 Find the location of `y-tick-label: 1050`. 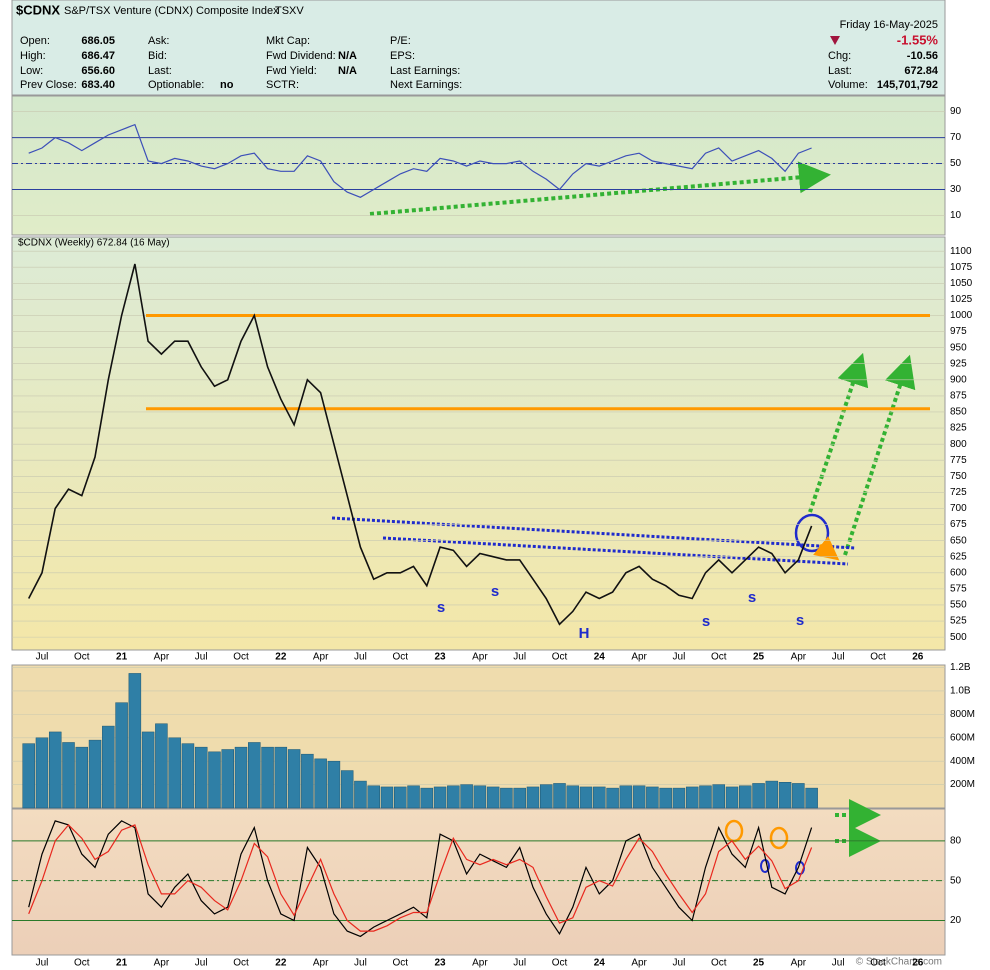

y-tick-label: 1050 is located at coordinates (961, 283).